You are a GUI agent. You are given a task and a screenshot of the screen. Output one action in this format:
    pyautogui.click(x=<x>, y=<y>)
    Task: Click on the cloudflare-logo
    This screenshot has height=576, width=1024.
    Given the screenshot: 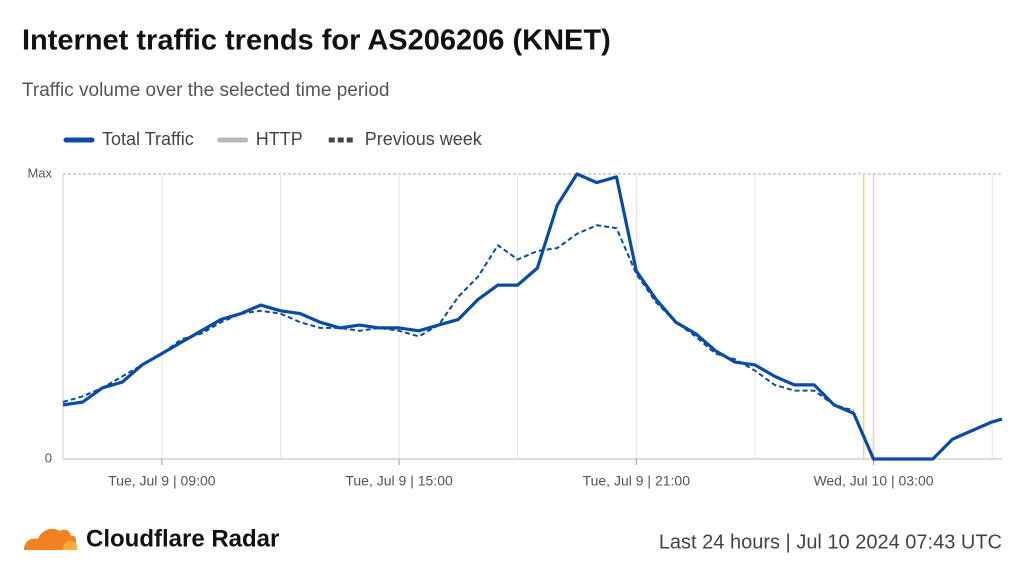 What is the action you would take?
    pyautogui.click(x=51, y=539)
    